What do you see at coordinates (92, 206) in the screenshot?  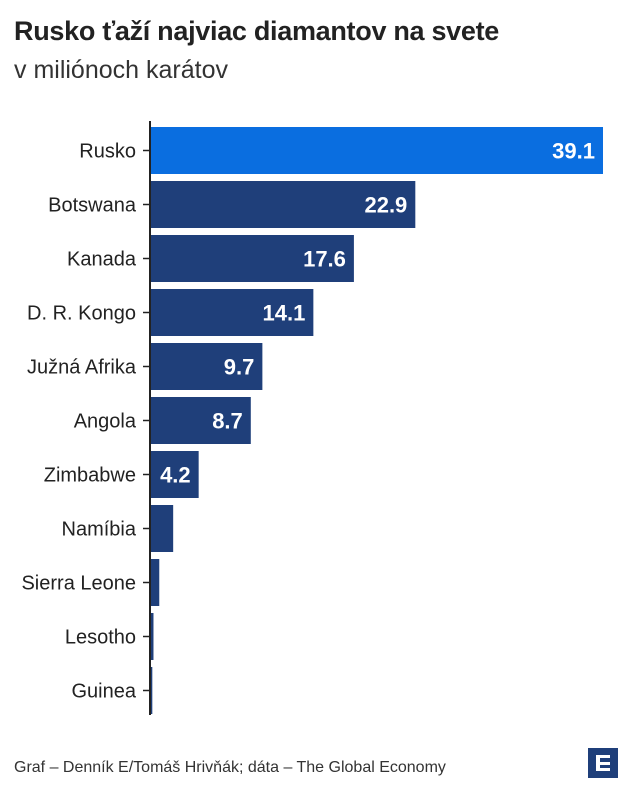 I see `category-label: Botswana` at bounding box center [92, 206].